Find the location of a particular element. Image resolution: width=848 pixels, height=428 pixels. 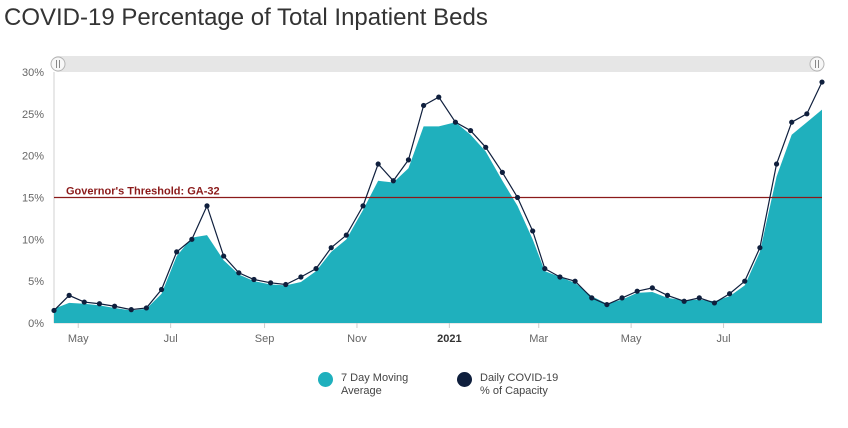

navigator-right-handle is located at coordinates (817, 64).